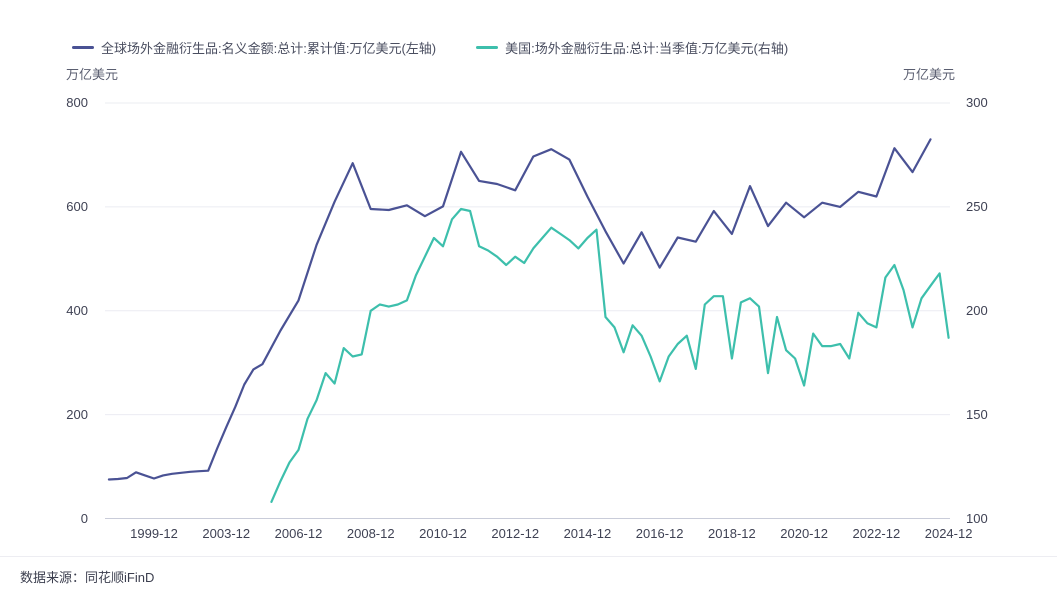 The width and height of the screenshot is (1057, 598). What do you see at coordinates (804, 533) in the screenshot?
I see `x-axis-tick-label: 2020-12` at bounding box center [804, 533].